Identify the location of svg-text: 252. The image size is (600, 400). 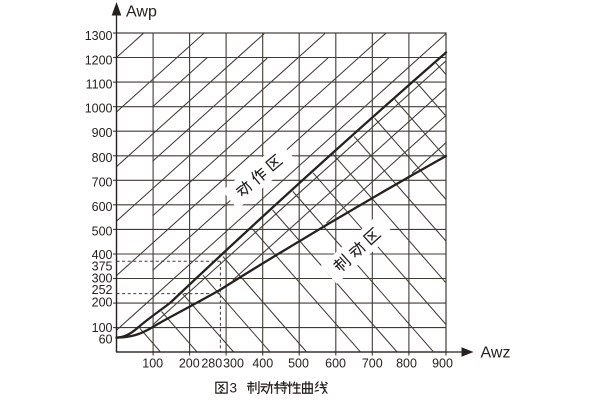
(102, 290).